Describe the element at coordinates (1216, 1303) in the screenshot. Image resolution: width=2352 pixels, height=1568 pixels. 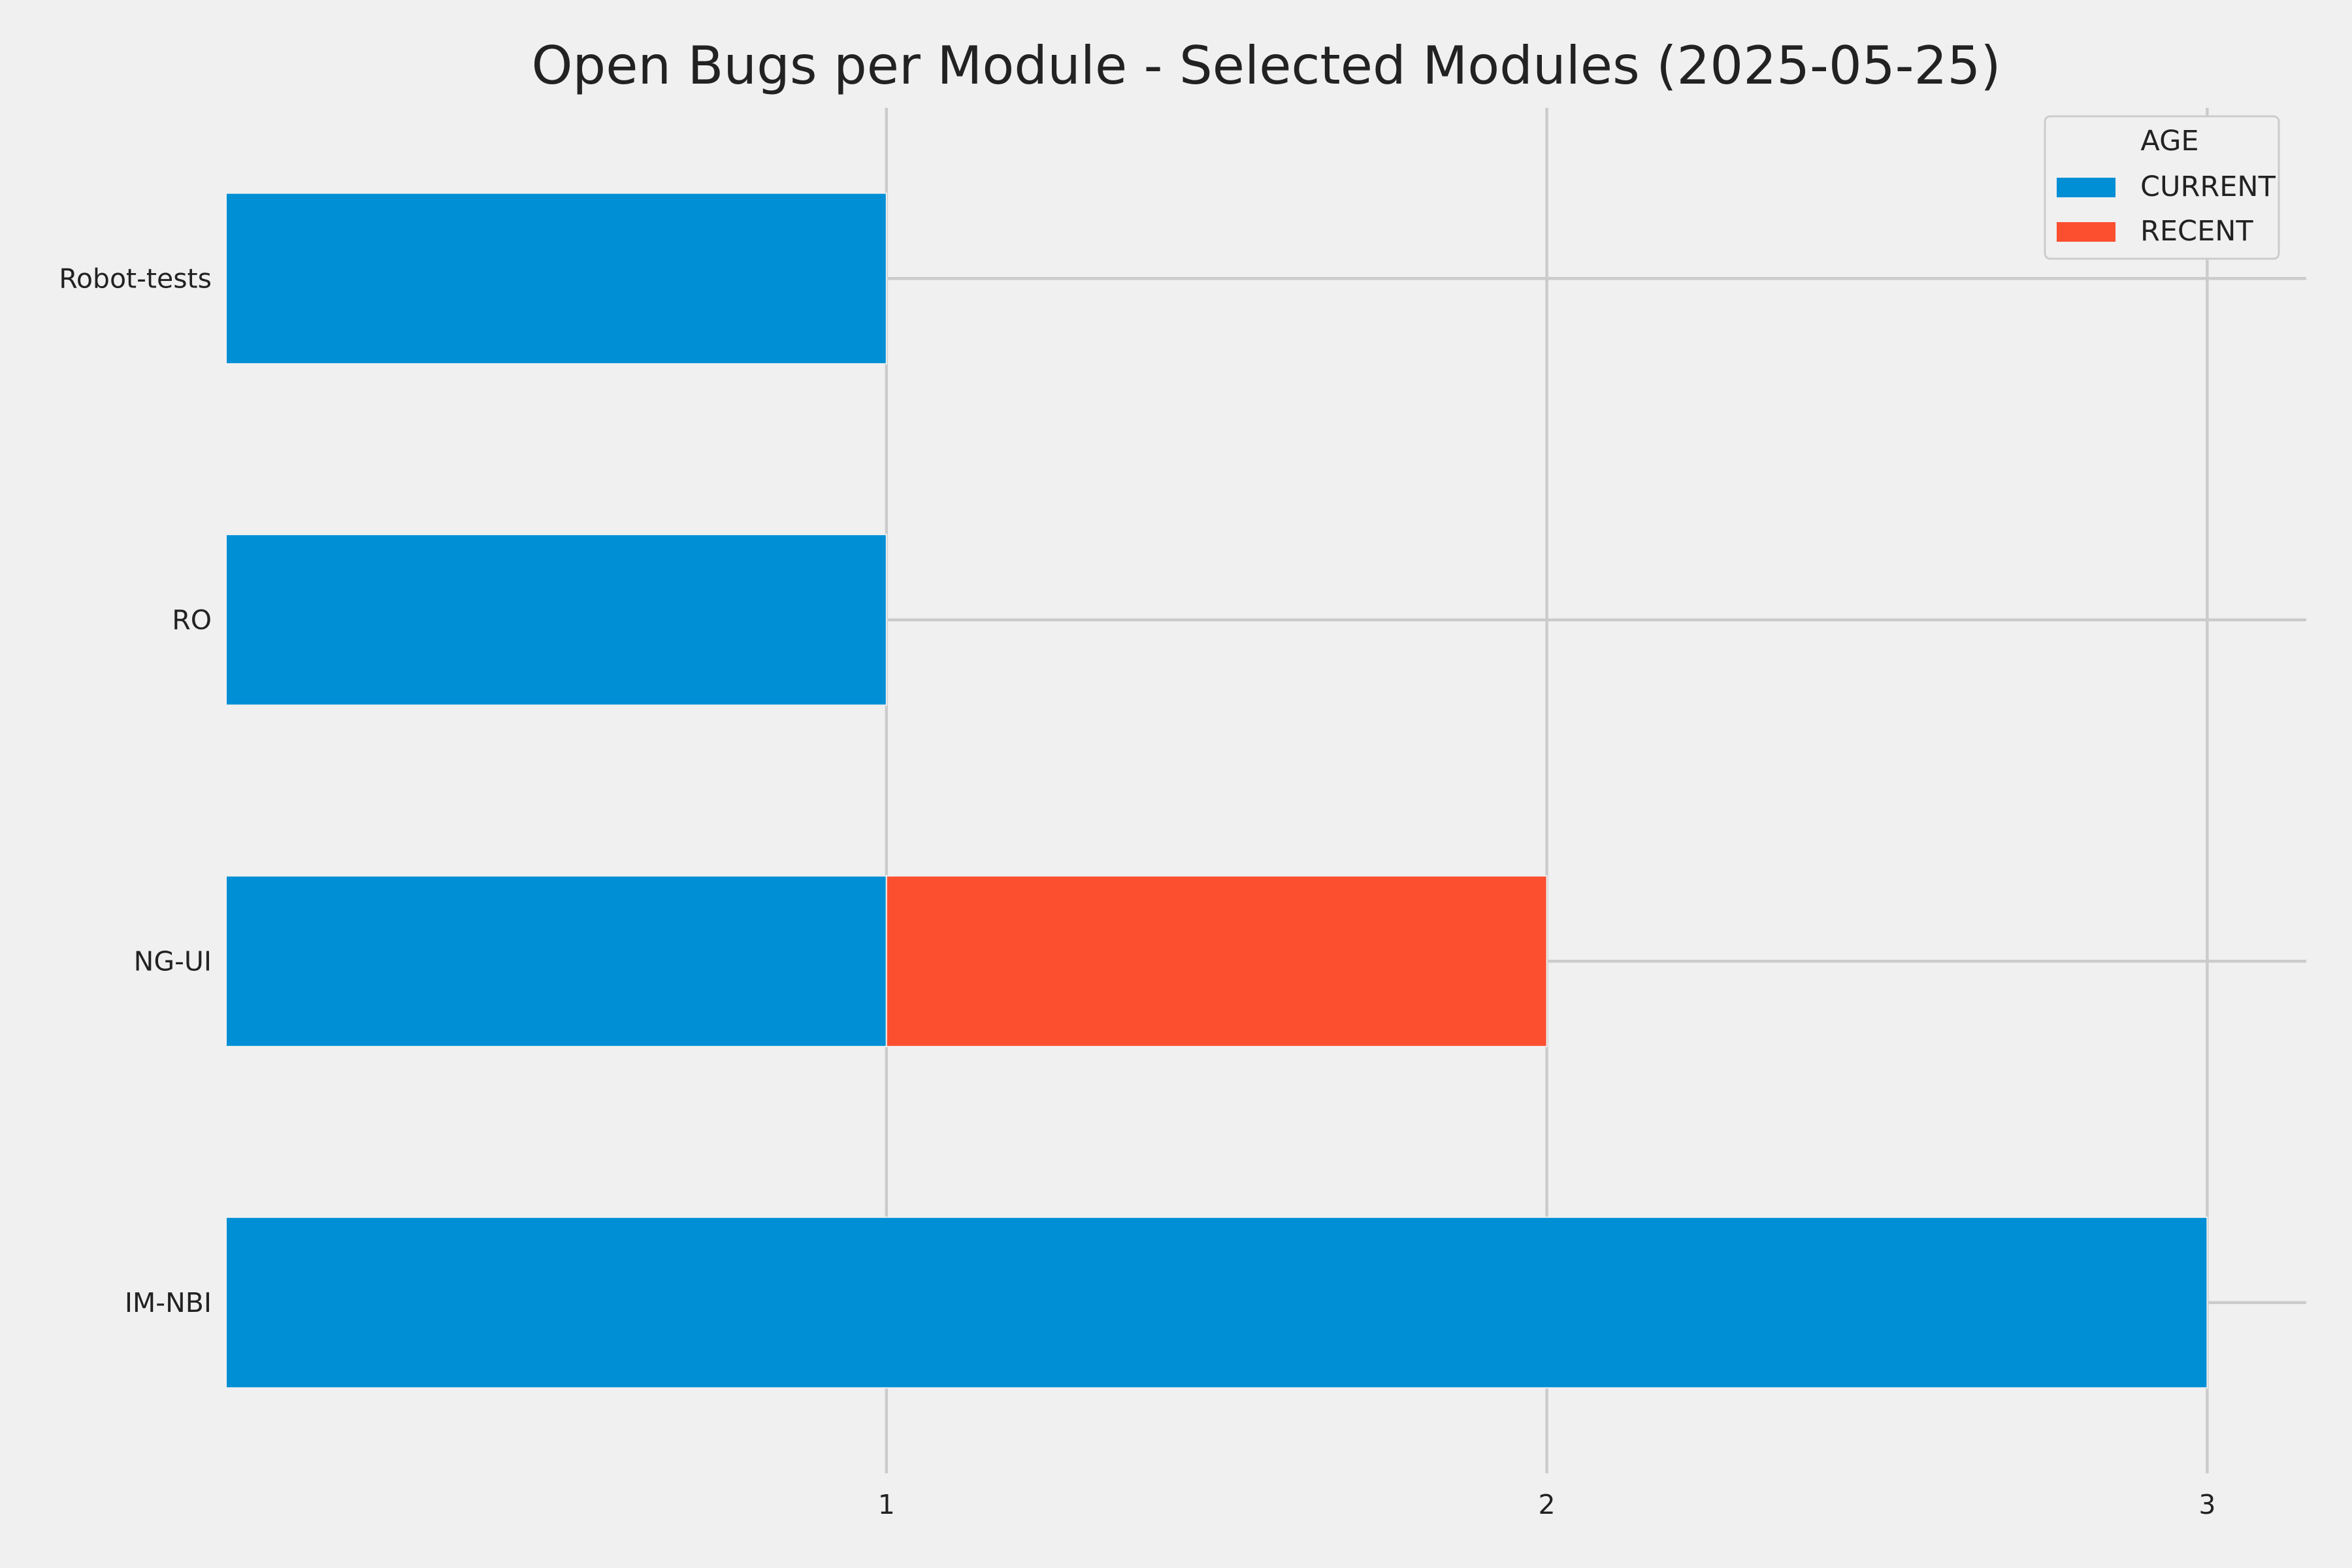
I see `bar-im-nbi-current` at that location.